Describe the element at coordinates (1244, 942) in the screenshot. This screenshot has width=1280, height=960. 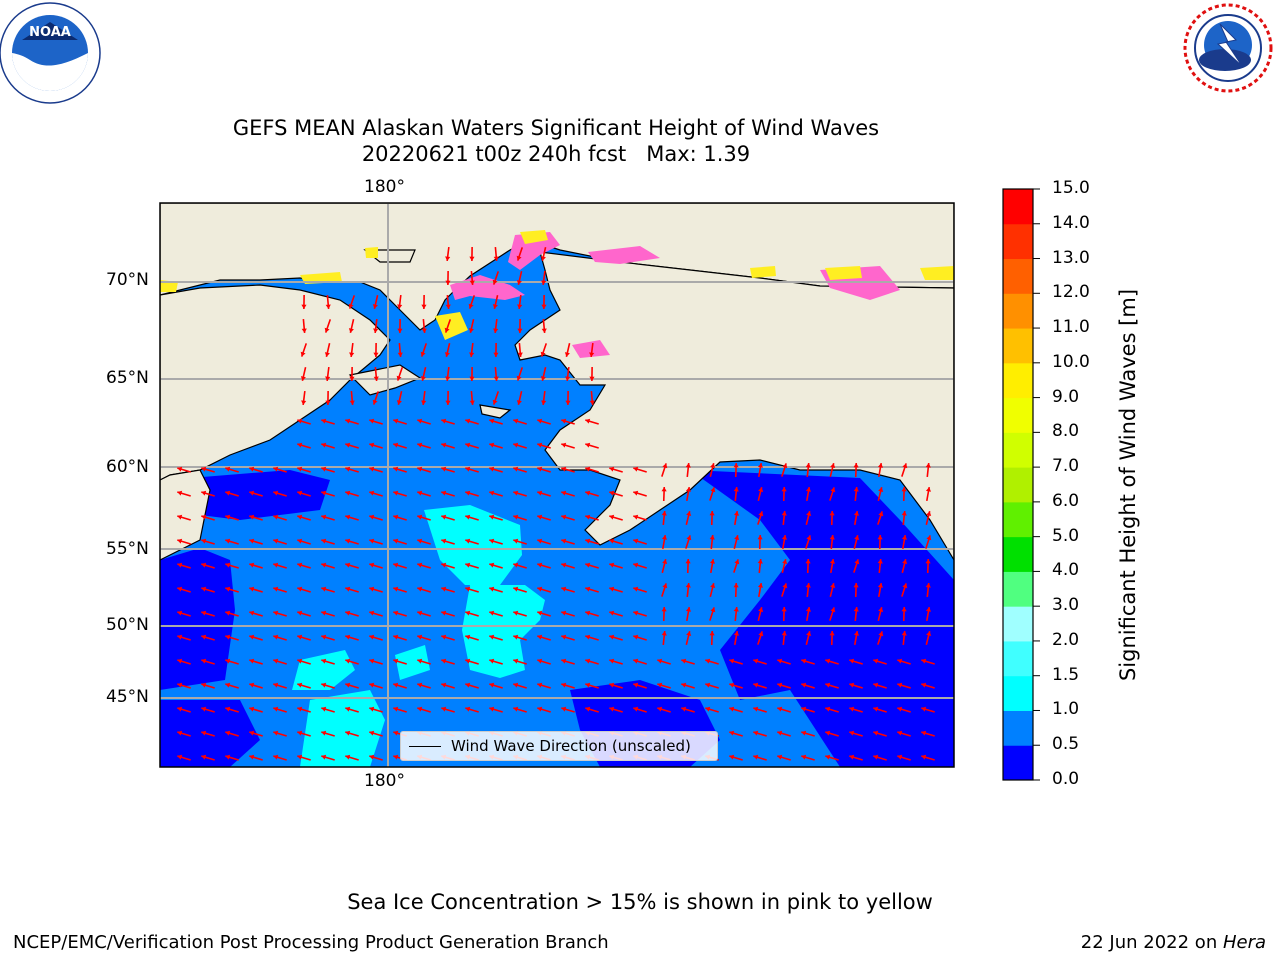
I see `host-name: Hera` at that location.